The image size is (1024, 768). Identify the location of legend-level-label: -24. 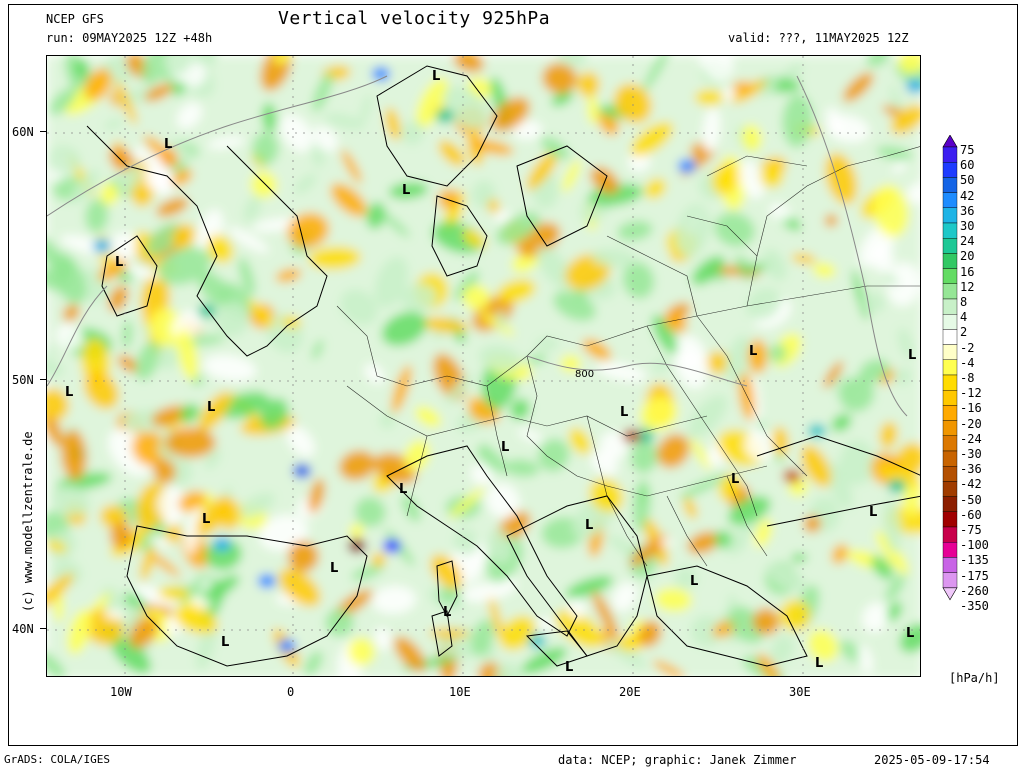
(971, 438).